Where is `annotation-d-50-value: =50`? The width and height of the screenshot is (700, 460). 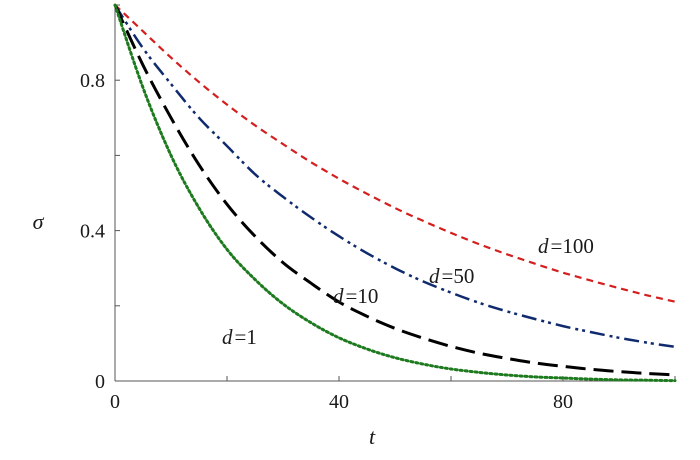
annotation-d-50-value: =50 is located at coordinates (458, 276).